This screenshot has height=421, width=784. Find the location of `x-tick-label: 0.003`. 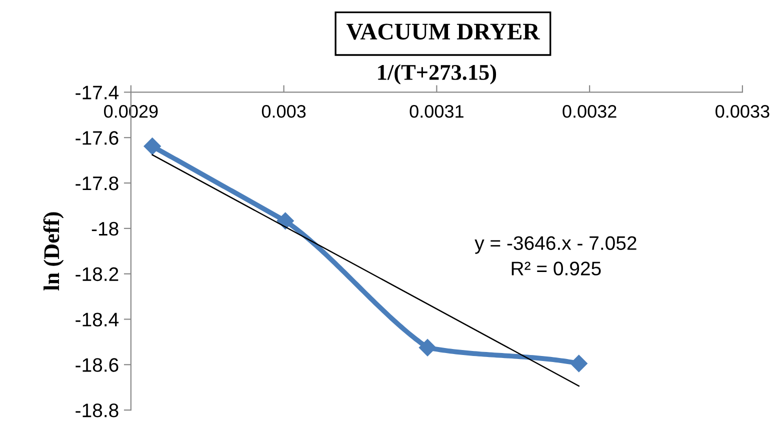

x-tick-label: 0.003 is located at coordinates (284, 111).